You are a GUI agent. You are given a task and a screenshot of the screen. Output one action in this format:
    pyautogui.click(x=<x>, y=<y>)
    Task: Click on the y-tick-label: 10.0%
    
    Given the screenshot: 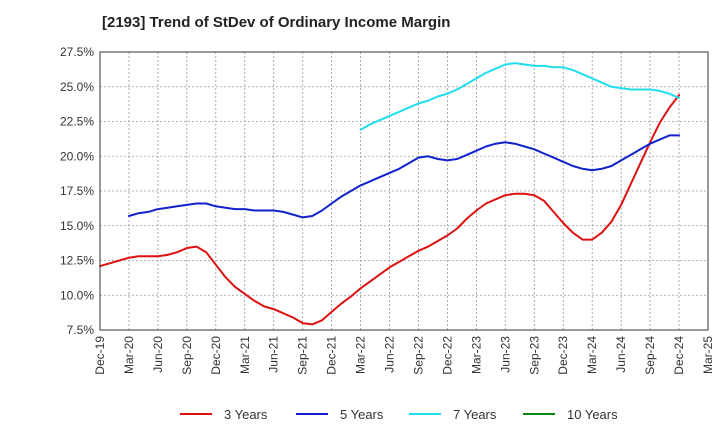 What is the action you would take?
    pyautogui.click(x=77, y=295)
    